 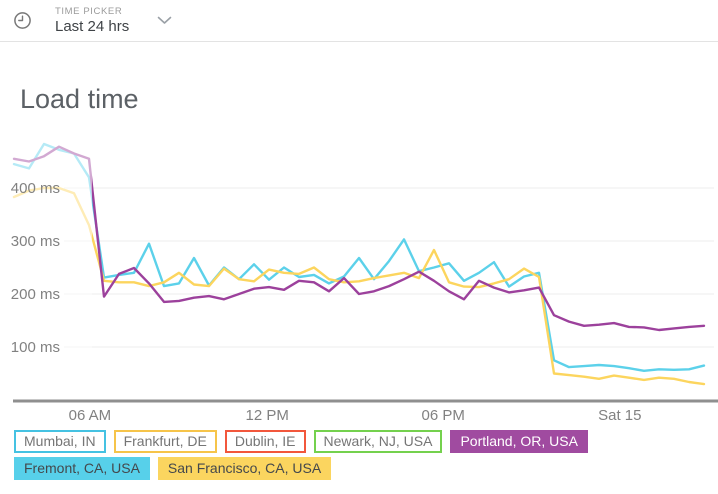 What do you see at coordinates (35, 347) in the screenshot?
I see `y-axis-label-100: 100 ms` at bounding box center [35, 347].